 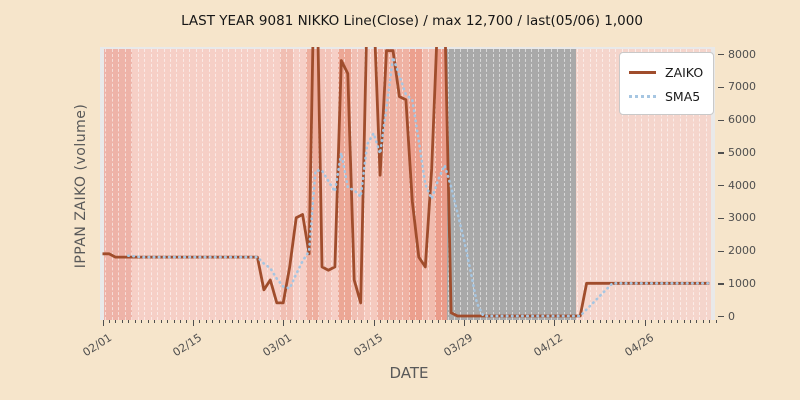 What do you see at coordinates (683, 96) in the screenshot?
I see `legend-label-sma5: SMA5` at bounding box center [683, 96].